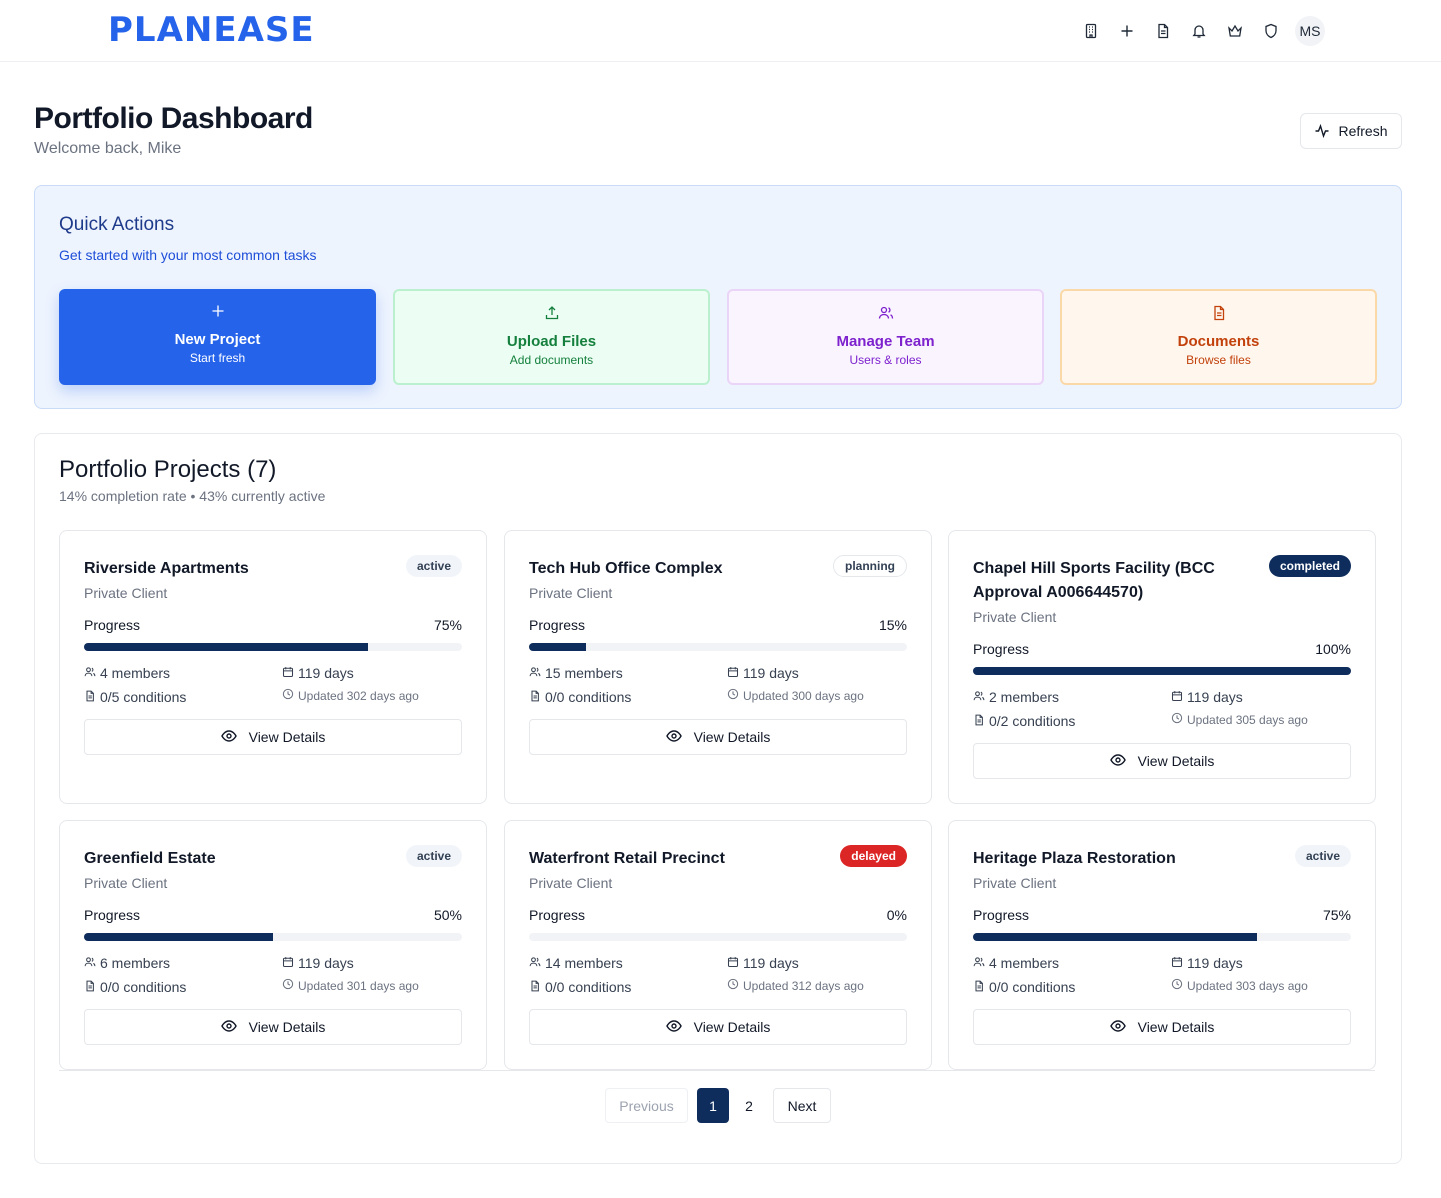 The image size is (1441, 1198). I want to click on updated-text: Updated 305 days ago, so click(1247, 719).